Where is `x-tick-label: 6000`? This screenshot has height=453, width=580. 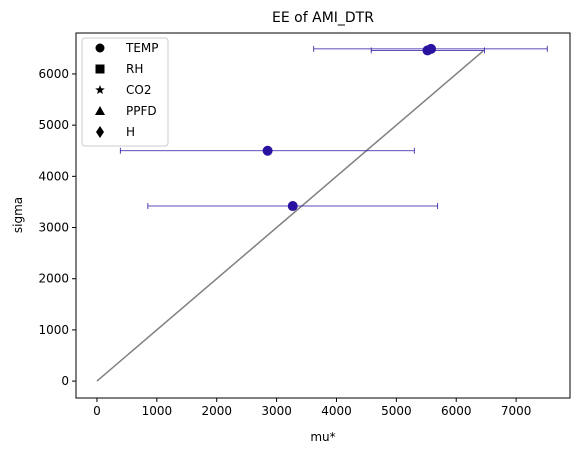
x-tick-label: 6000 is located at coordinates (456, 411).